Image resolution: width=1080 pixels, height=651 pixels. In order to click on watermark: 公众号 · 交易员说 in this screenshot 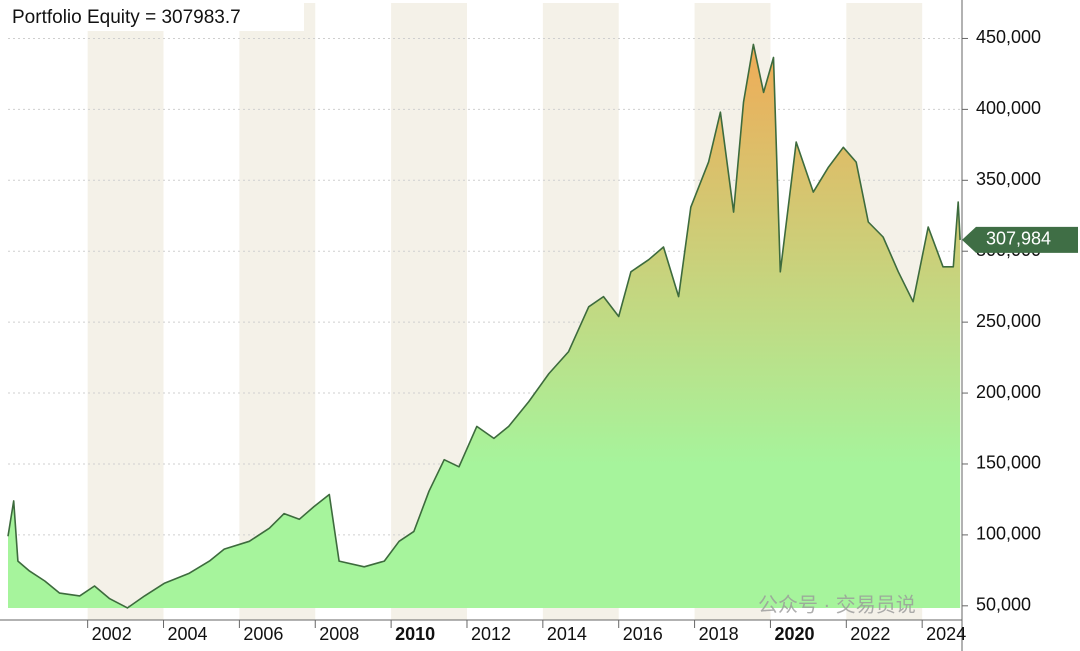, I will do `click(837, 604)`.